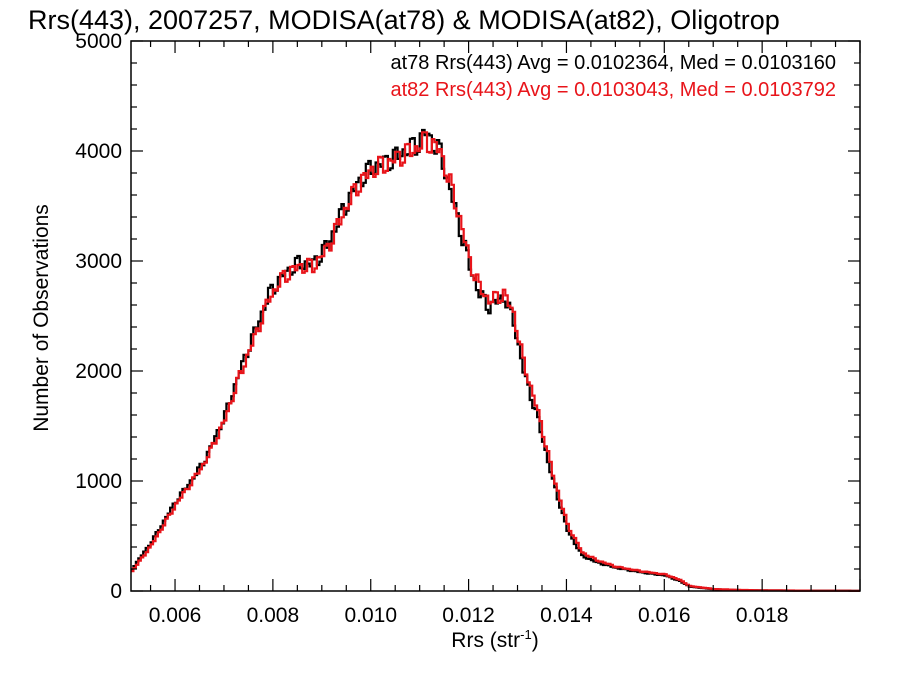  Describe the element at coordinates (175, 615) in the screenshot. I see `x-tick-label: 0.006` at that location.